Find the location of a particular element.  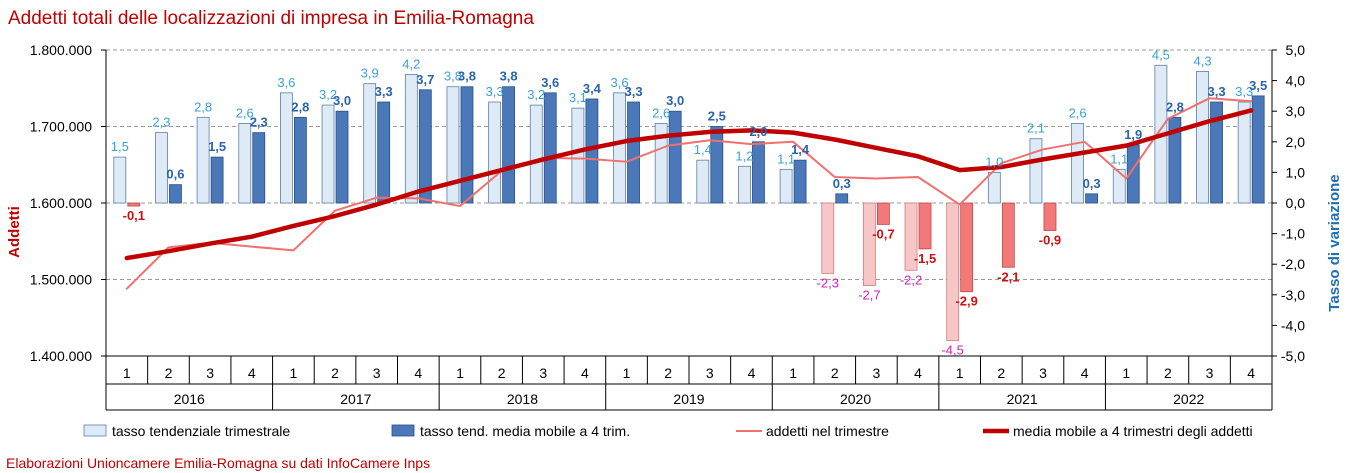

x-year-label: 2017 is located at coordinates (355, 399).